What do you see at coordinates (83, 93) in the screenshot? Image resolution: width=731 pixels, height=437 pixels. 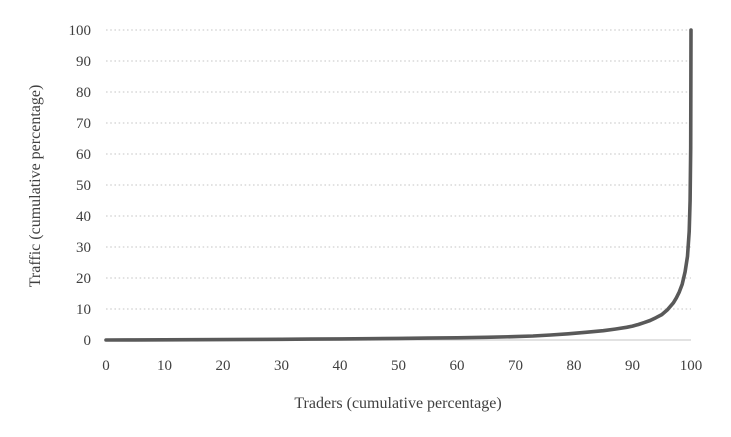 I see `y-tick-label-80: 80` at bounding box center [83, 93].